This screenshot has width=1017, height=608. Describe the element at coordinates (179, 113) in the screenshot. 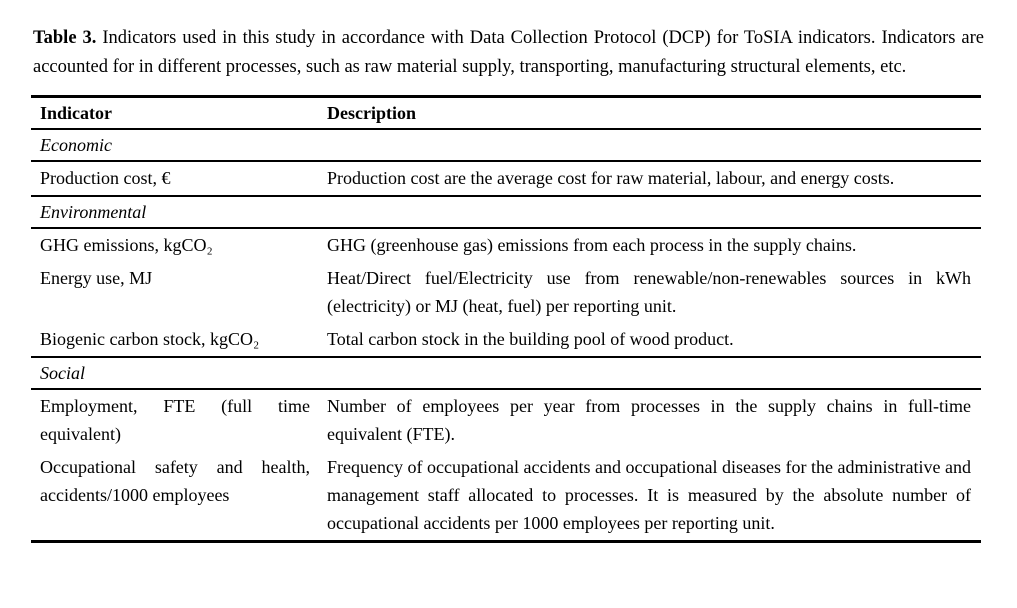

I see `column-header-indicator: Indicator` at that location.